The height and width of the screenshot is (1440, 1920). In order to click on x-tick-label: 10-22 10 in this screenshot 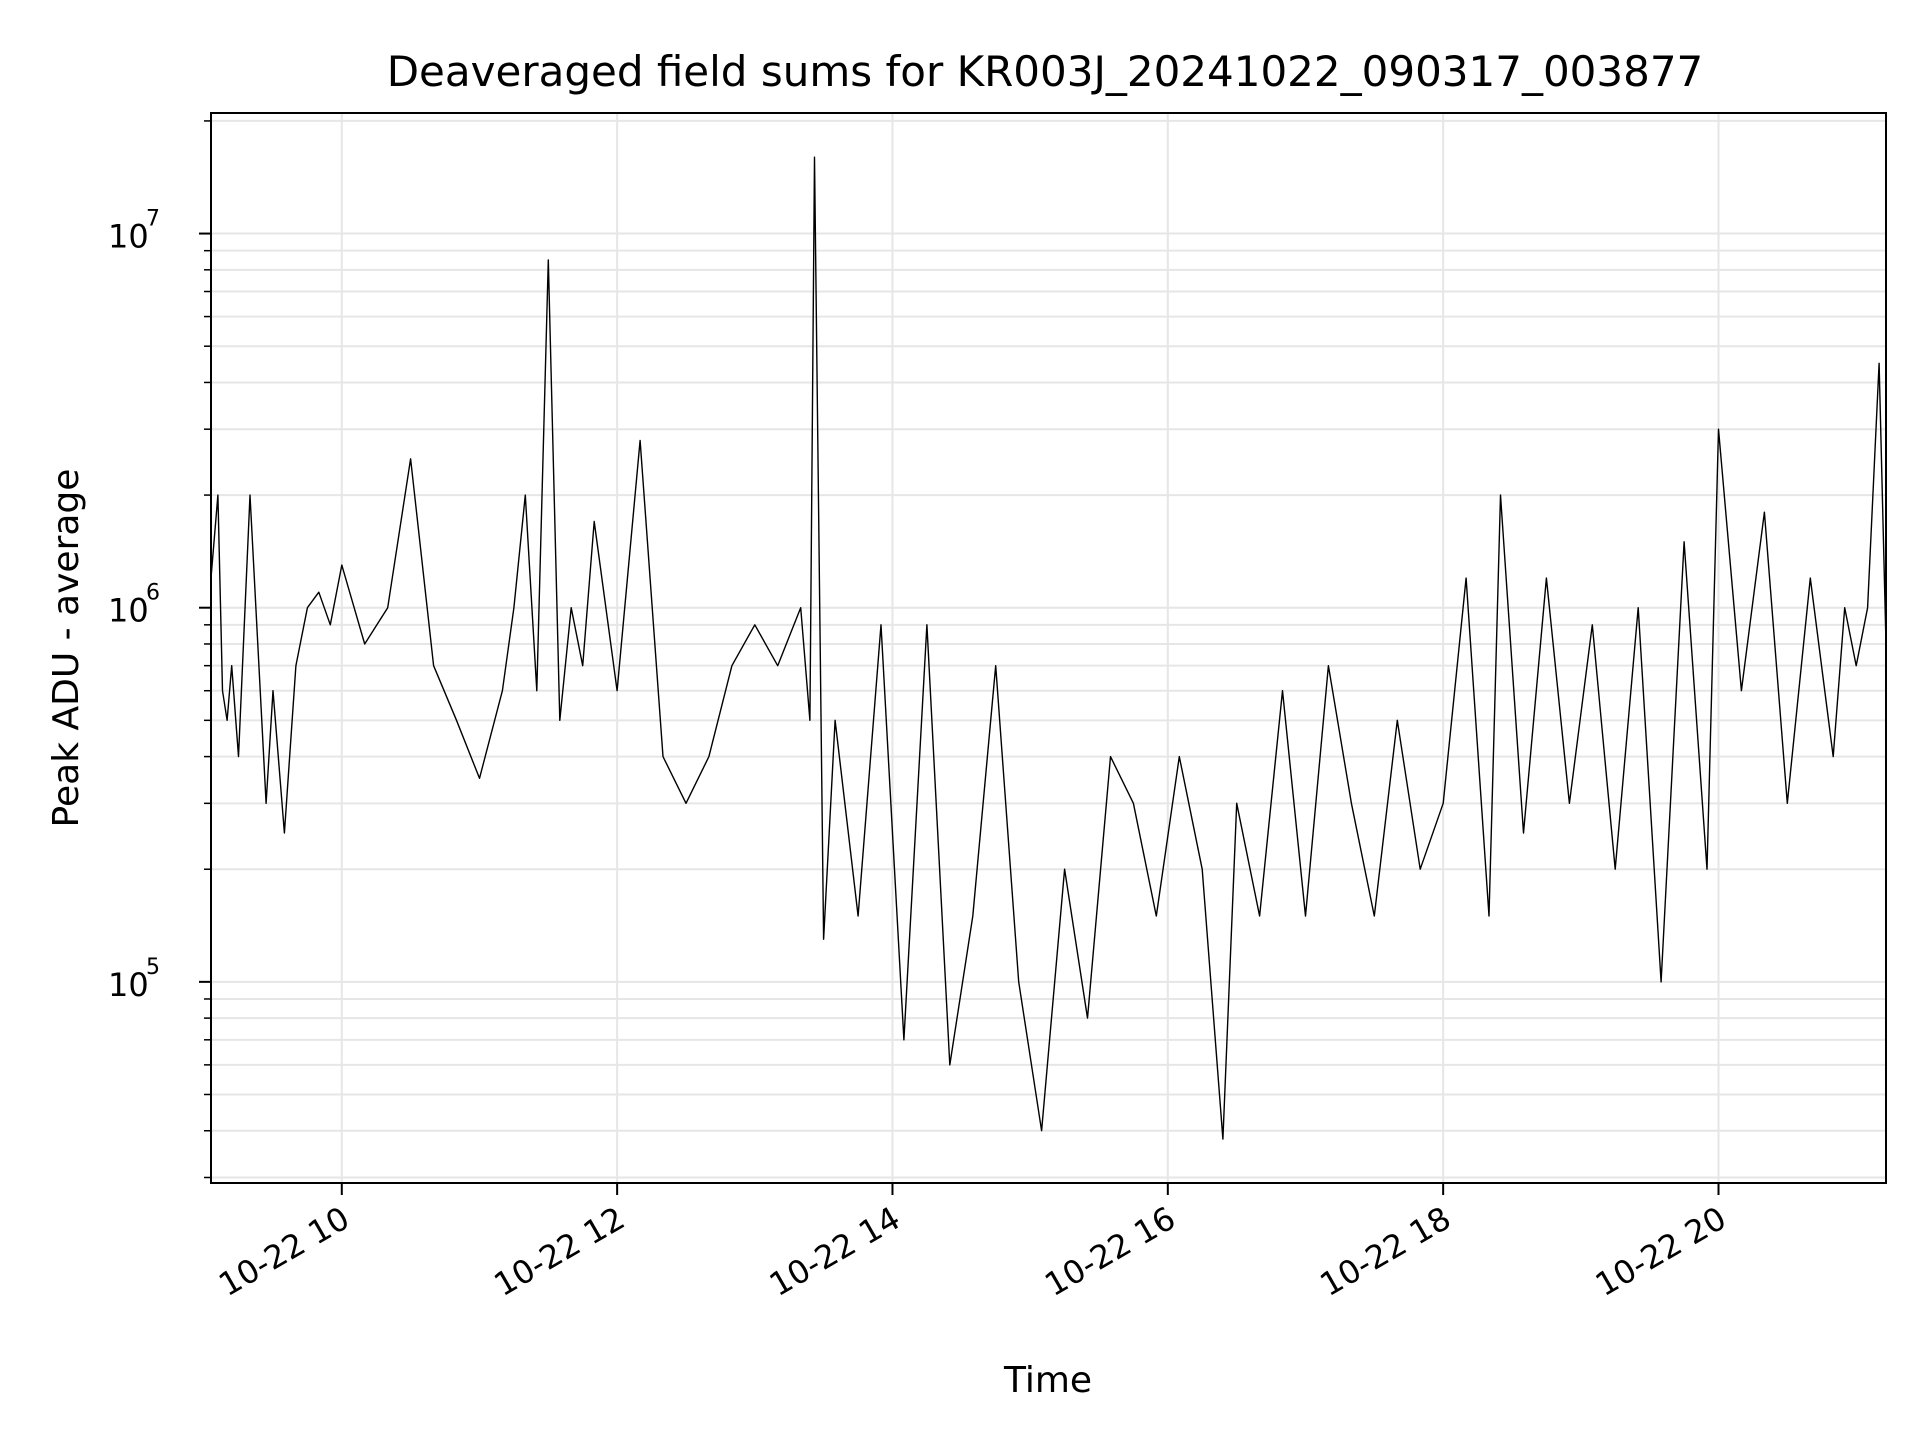, I will do `click(284, 1251)`.